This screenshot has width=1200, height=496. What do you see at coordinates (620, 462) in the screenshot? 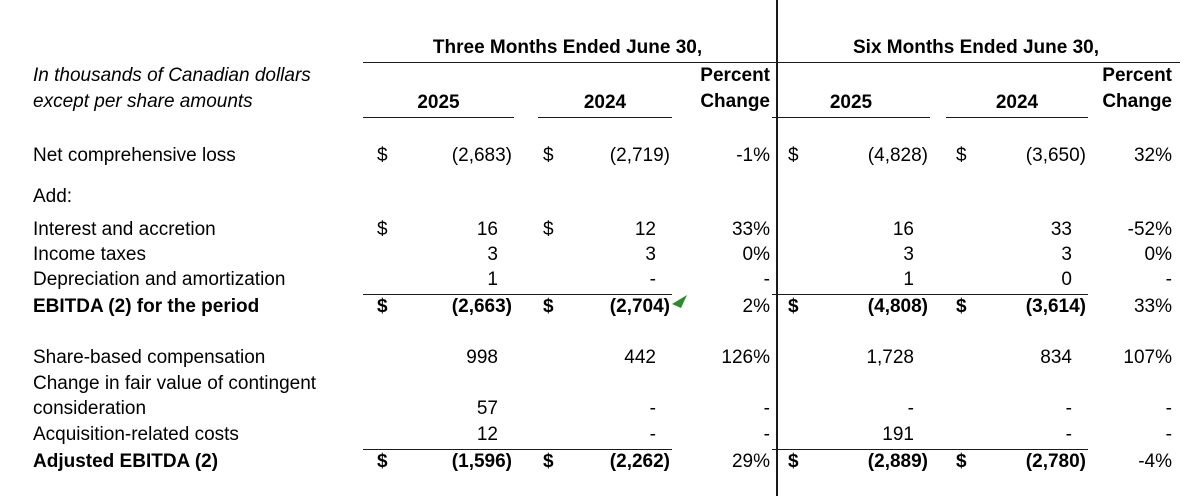
I see `table-cell: (2,262)` at bounding box center [620, 462].